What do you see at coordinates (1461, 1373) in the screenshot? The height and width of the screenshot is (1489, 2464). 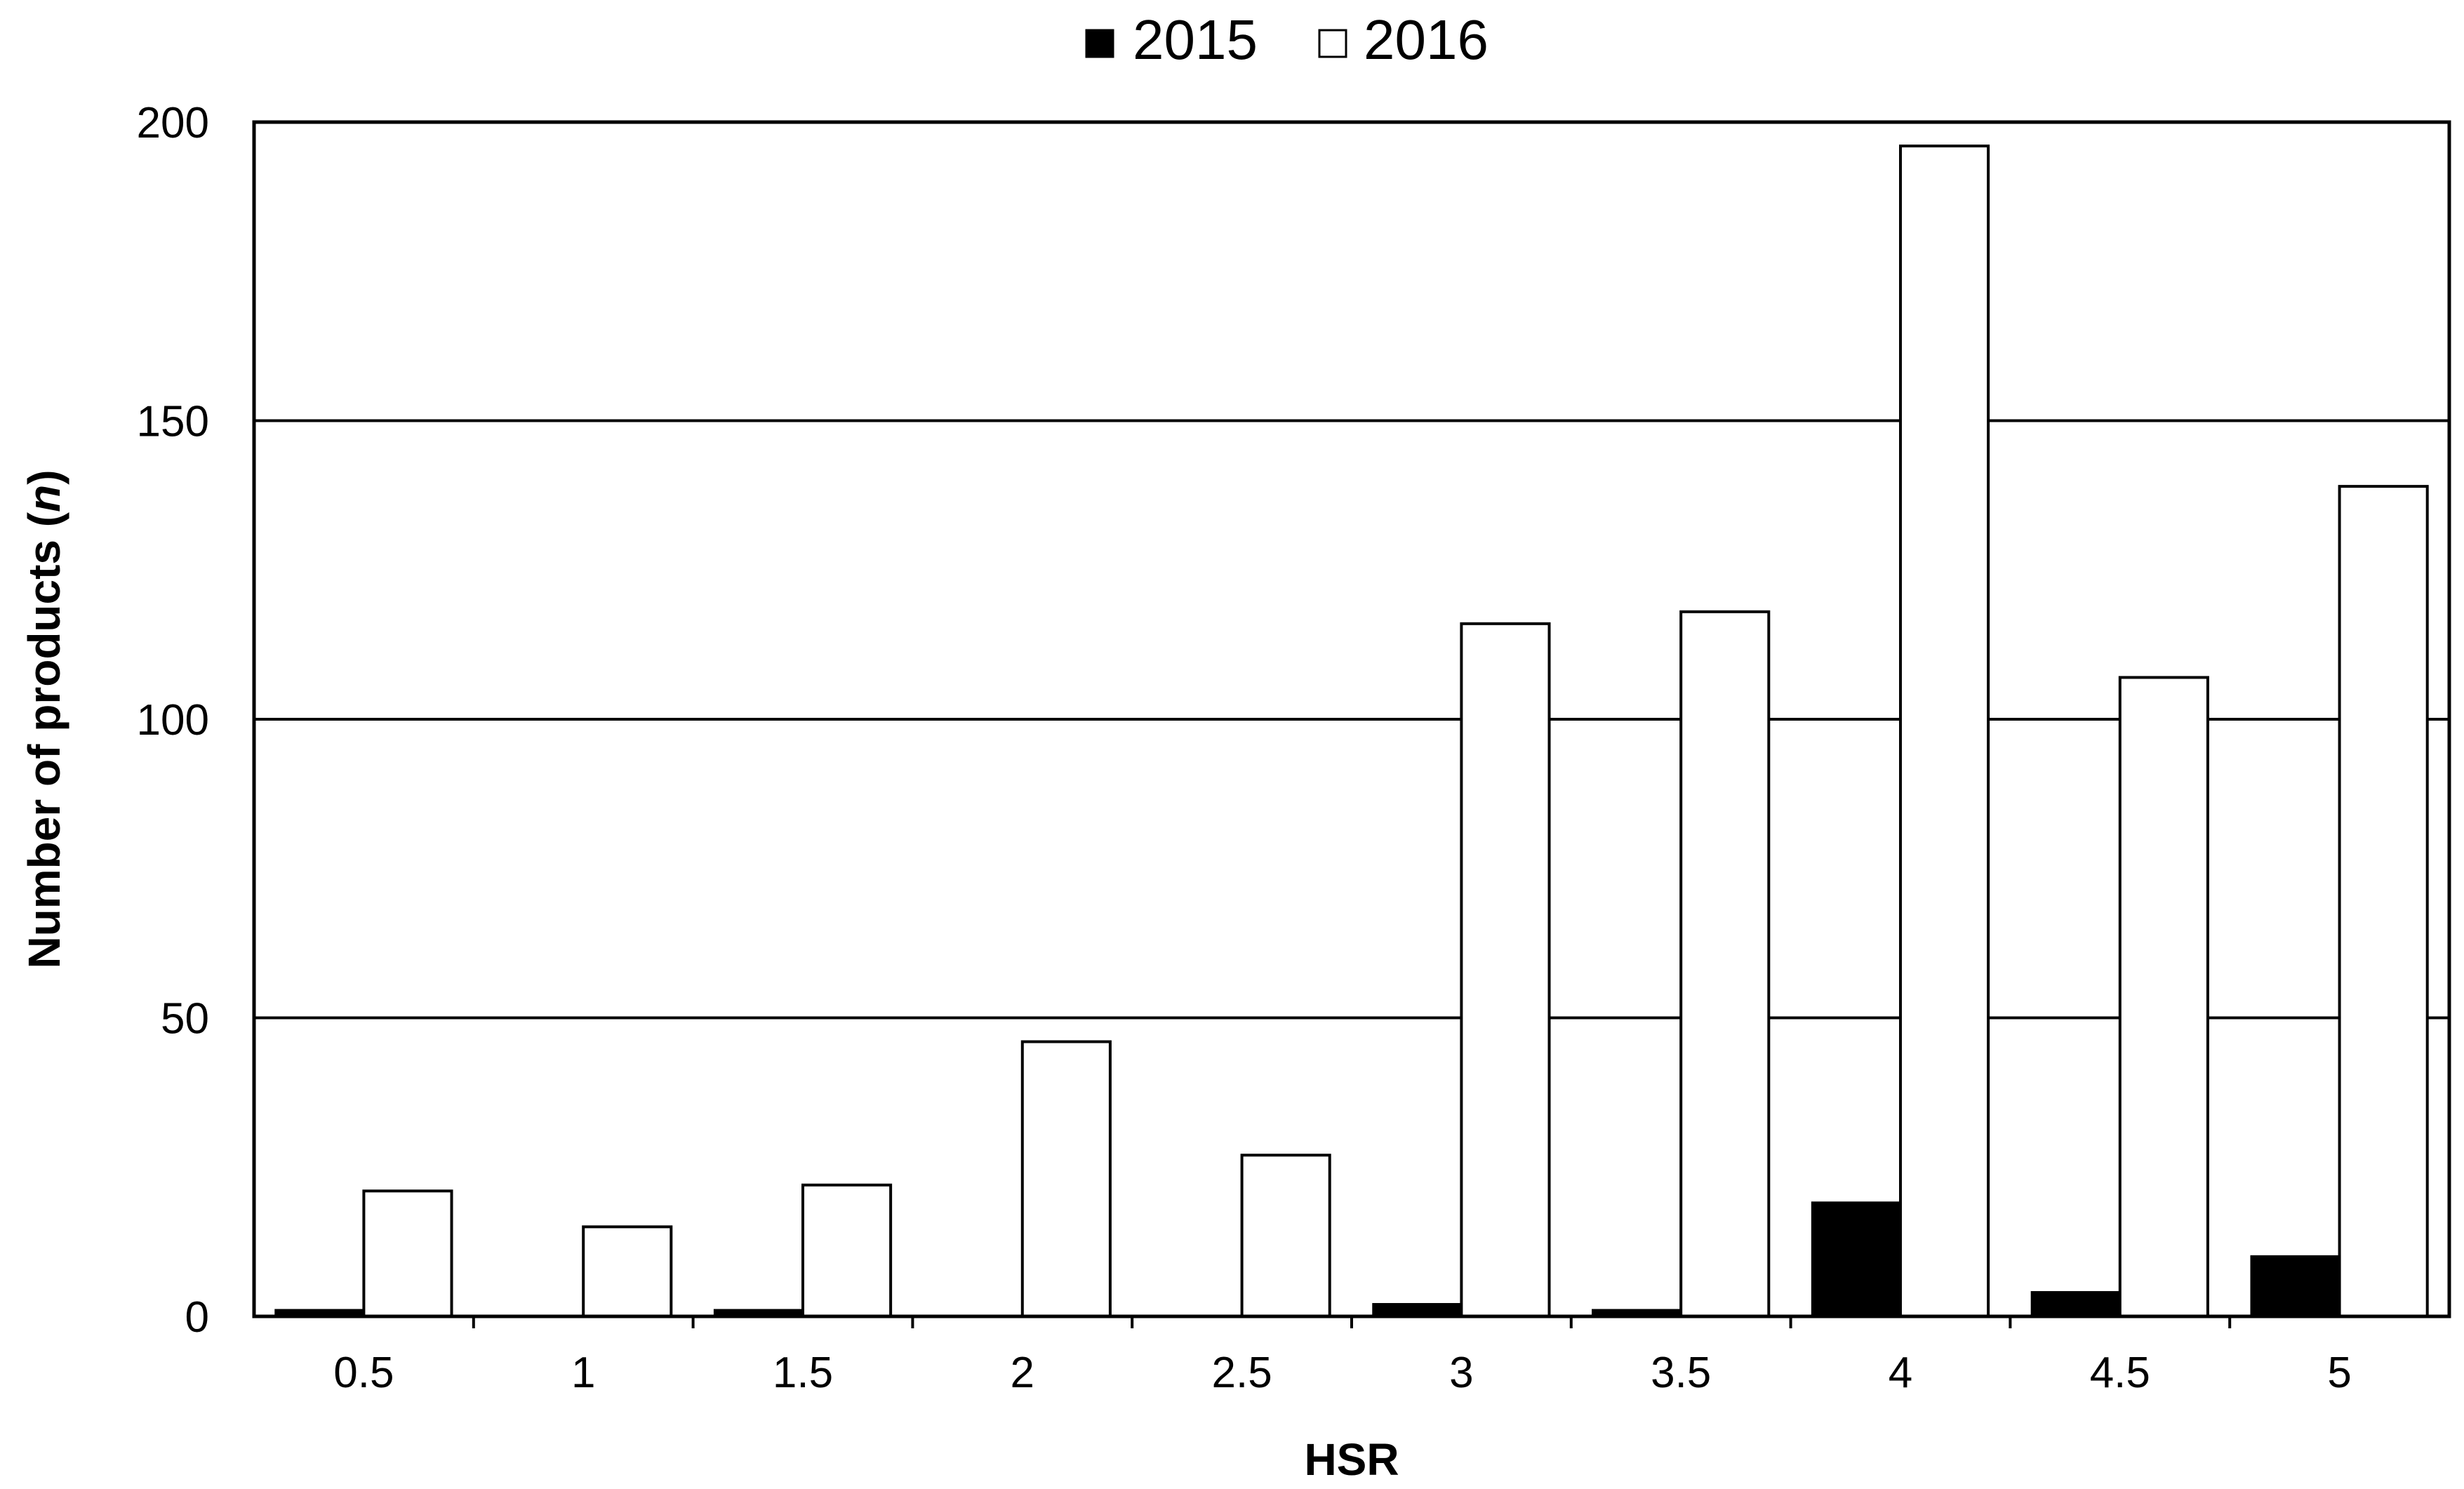 I see `x-tick-label: 3` at bounding box center [1461, 1373].